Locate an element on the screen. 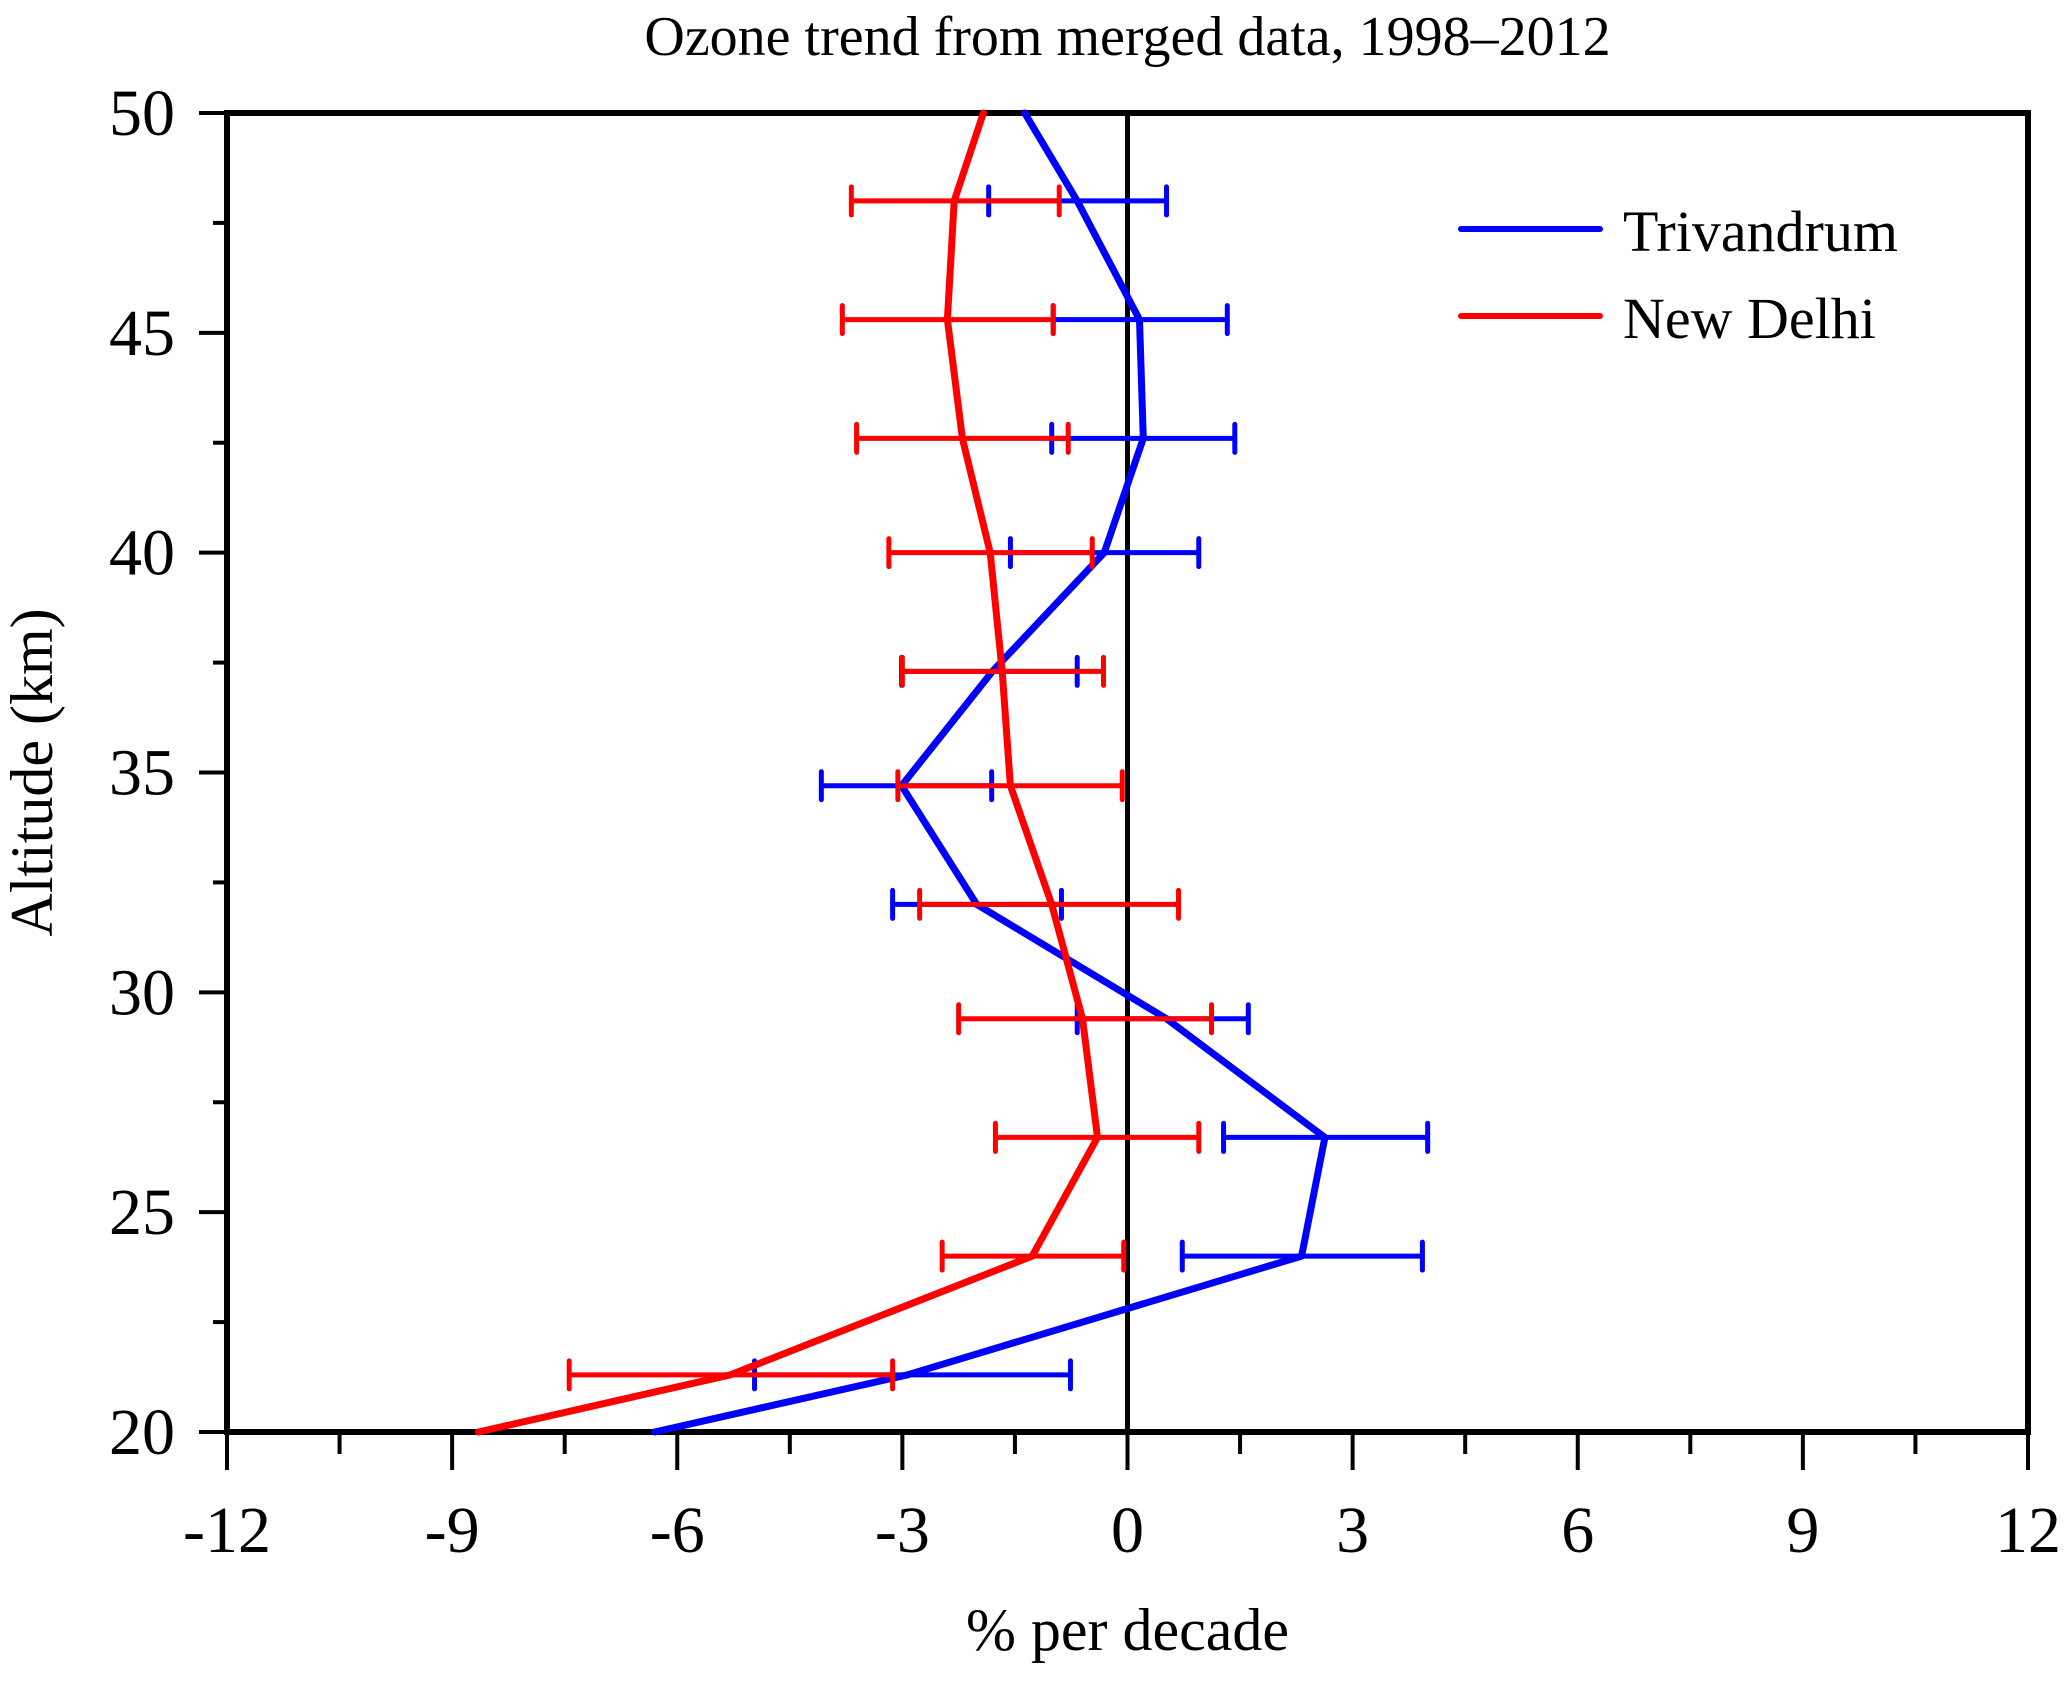  y-tick-label: 35 is located at coordinates (142, 773).